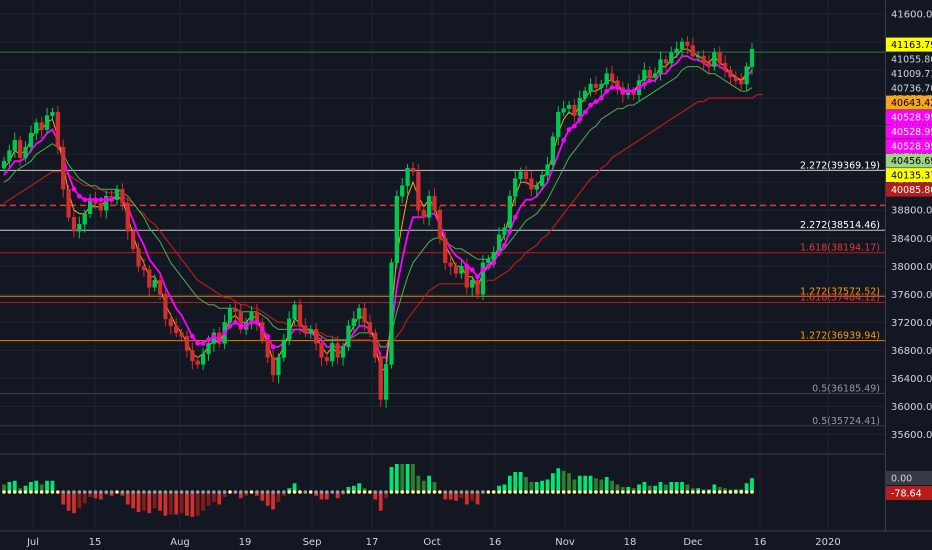 This screenshot has height=550, width=932. I want to click on price-tick-label: 38800.00, so click(911, 211).